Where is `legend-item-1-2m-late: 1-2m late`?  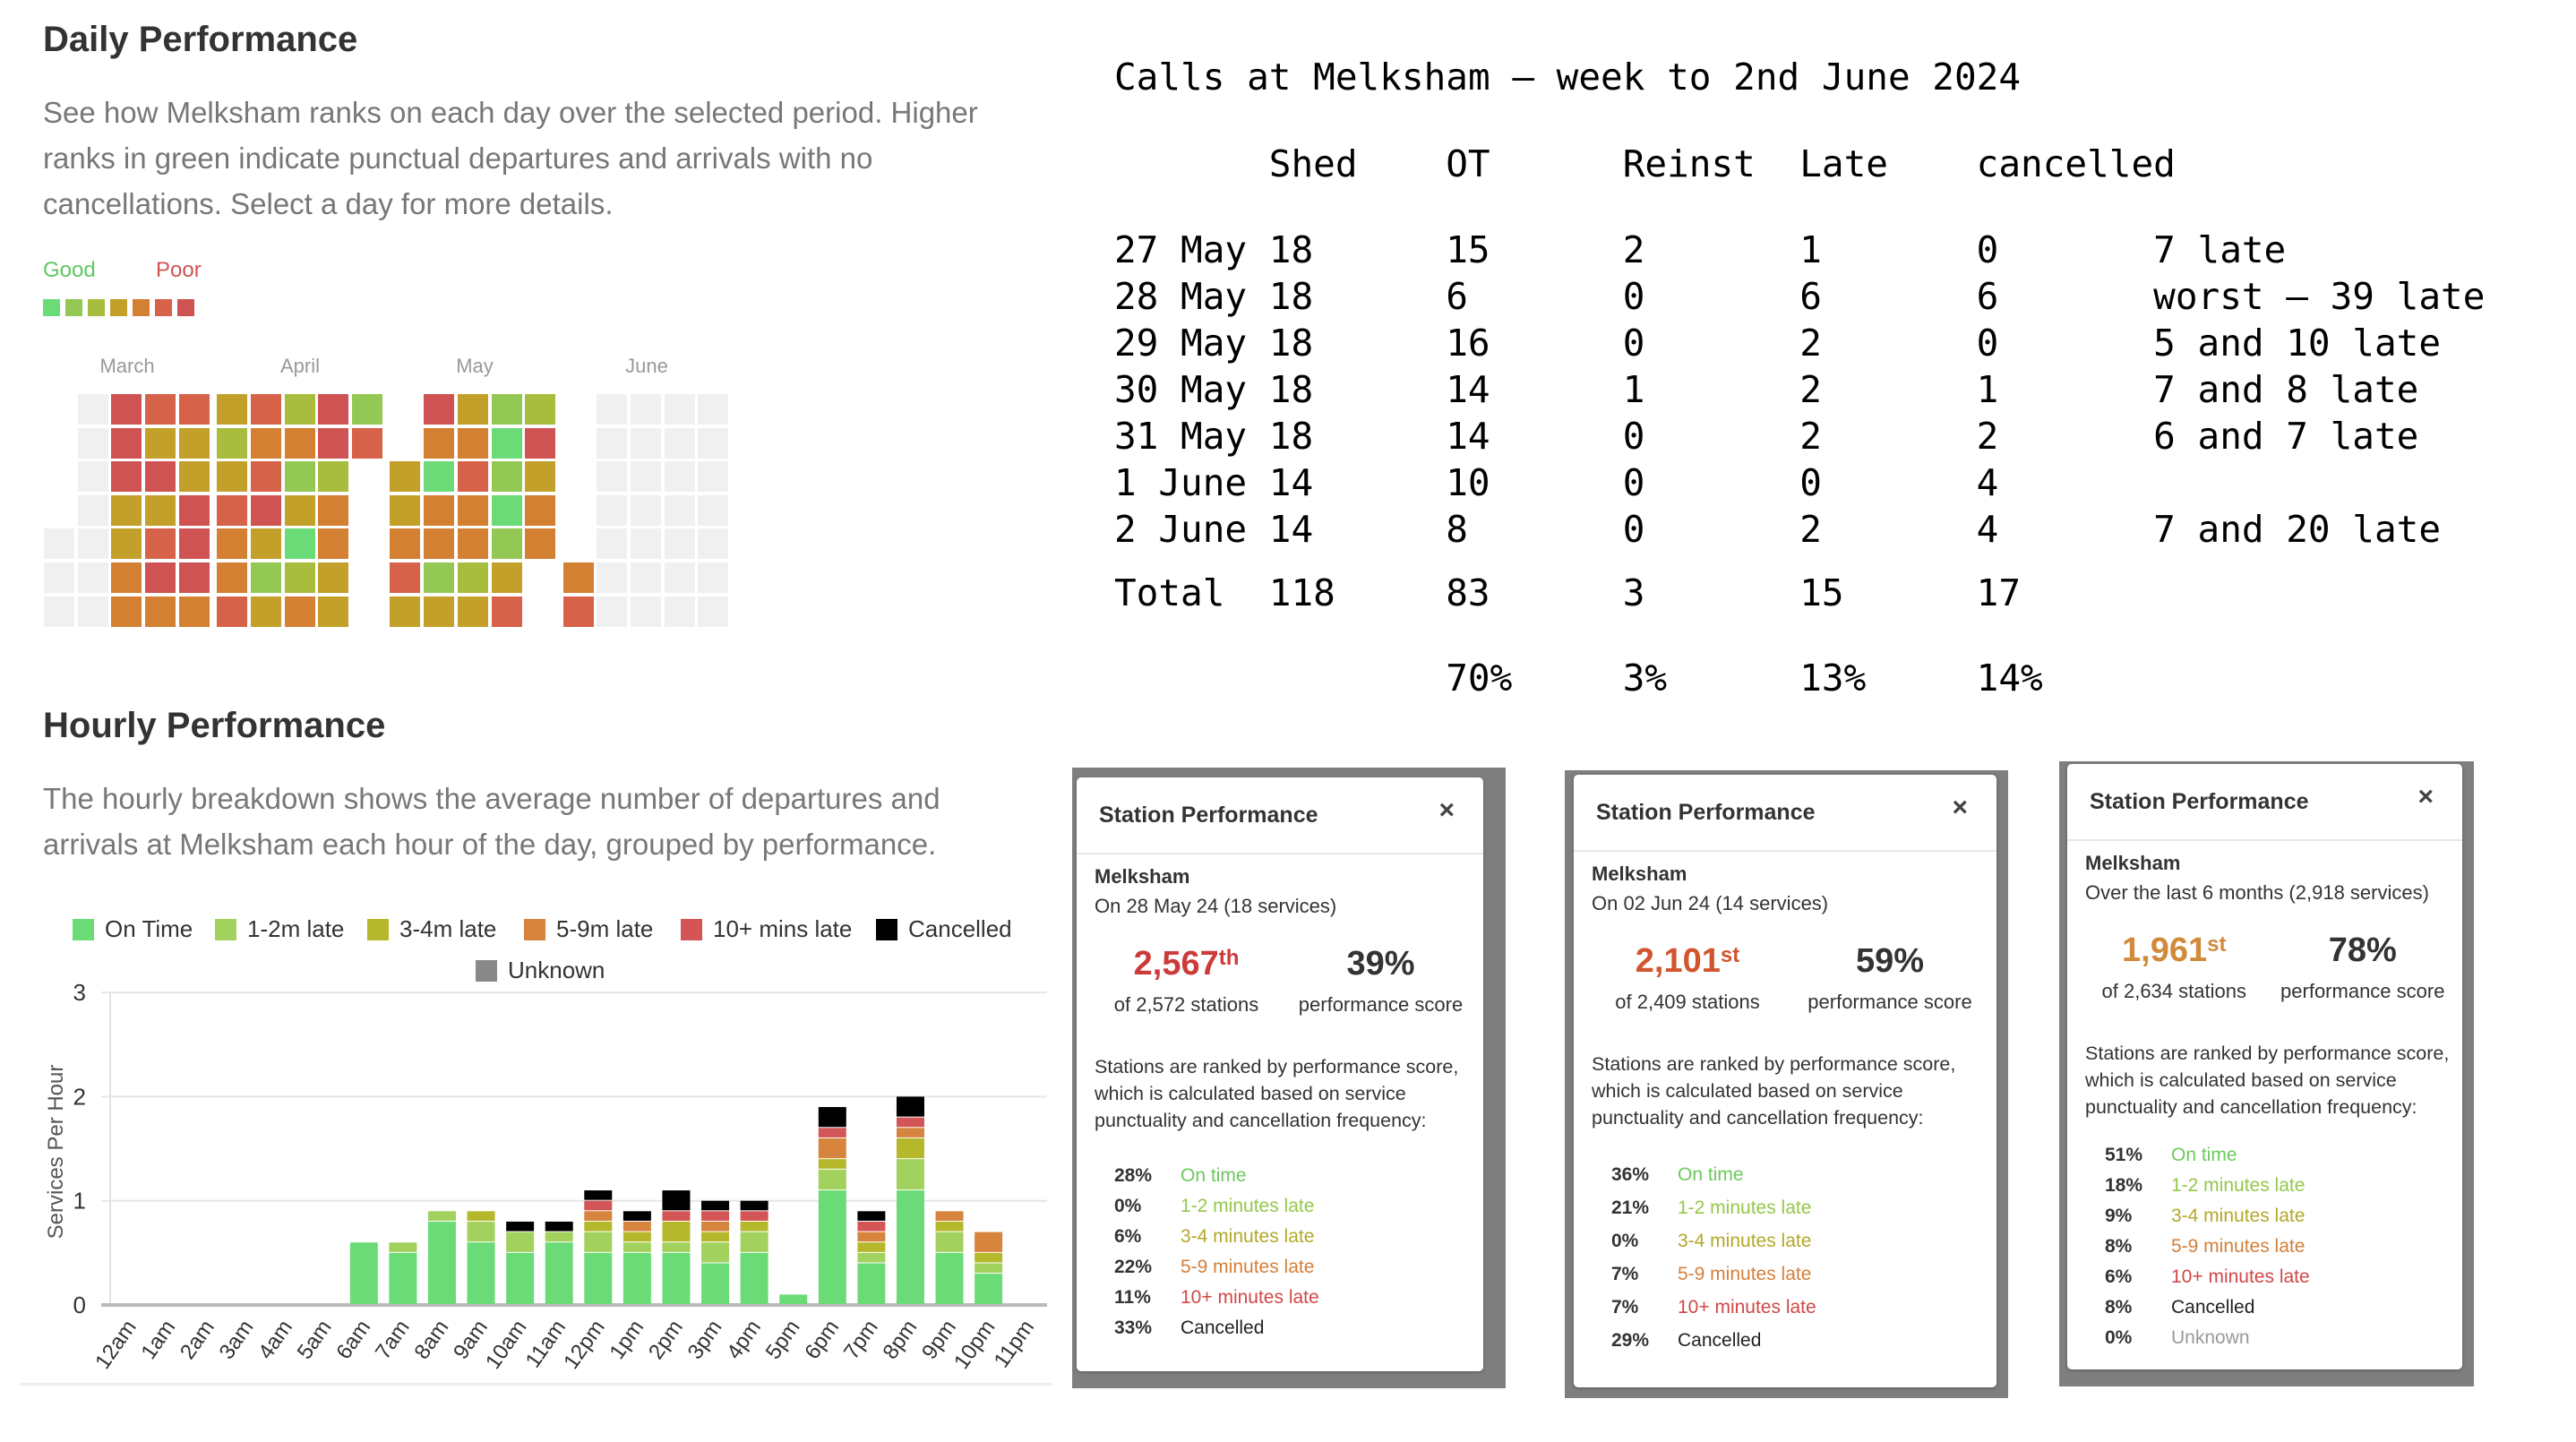
legend-item-1-2m-late: 1-2m late is located at coordinates (279, 929).